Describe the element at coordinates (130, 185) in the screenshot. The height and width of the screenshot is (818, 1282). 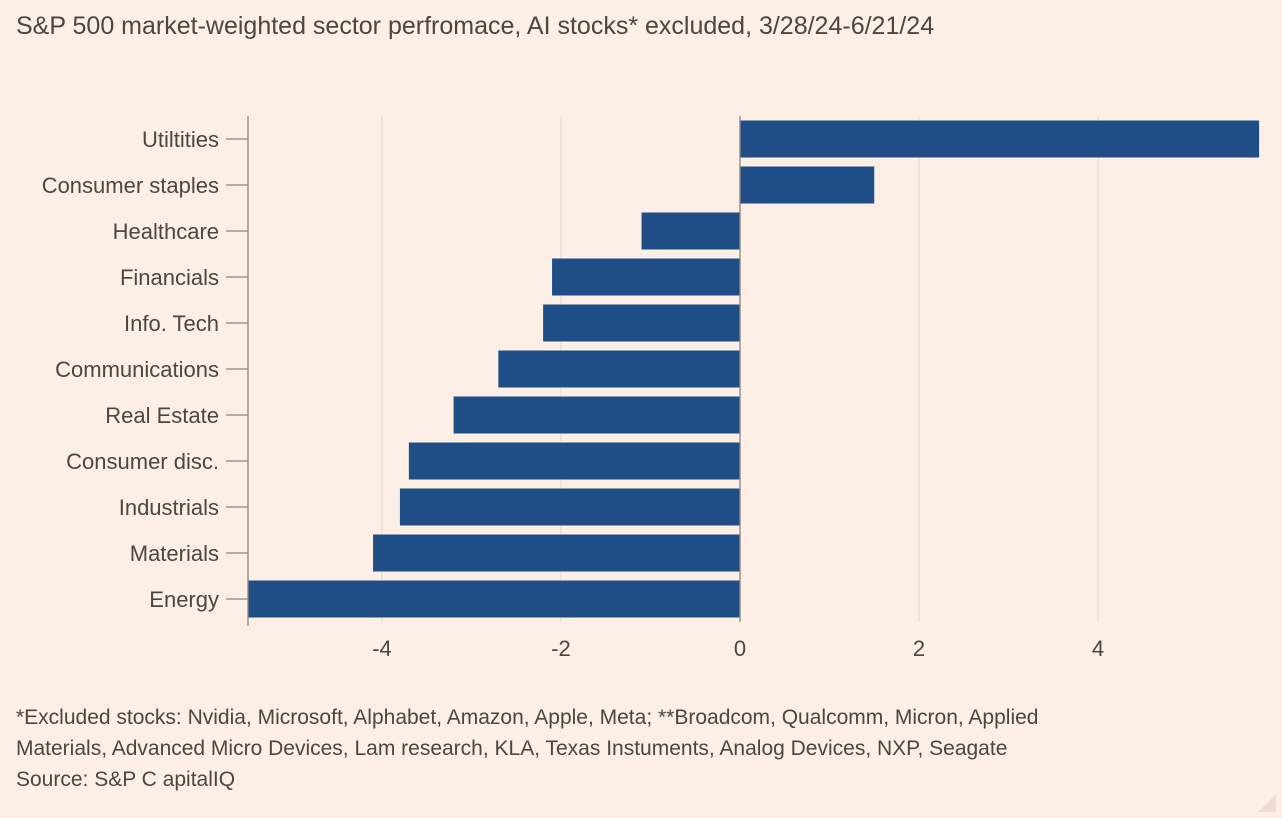
I see `category-label: Consumer staples` at that location.